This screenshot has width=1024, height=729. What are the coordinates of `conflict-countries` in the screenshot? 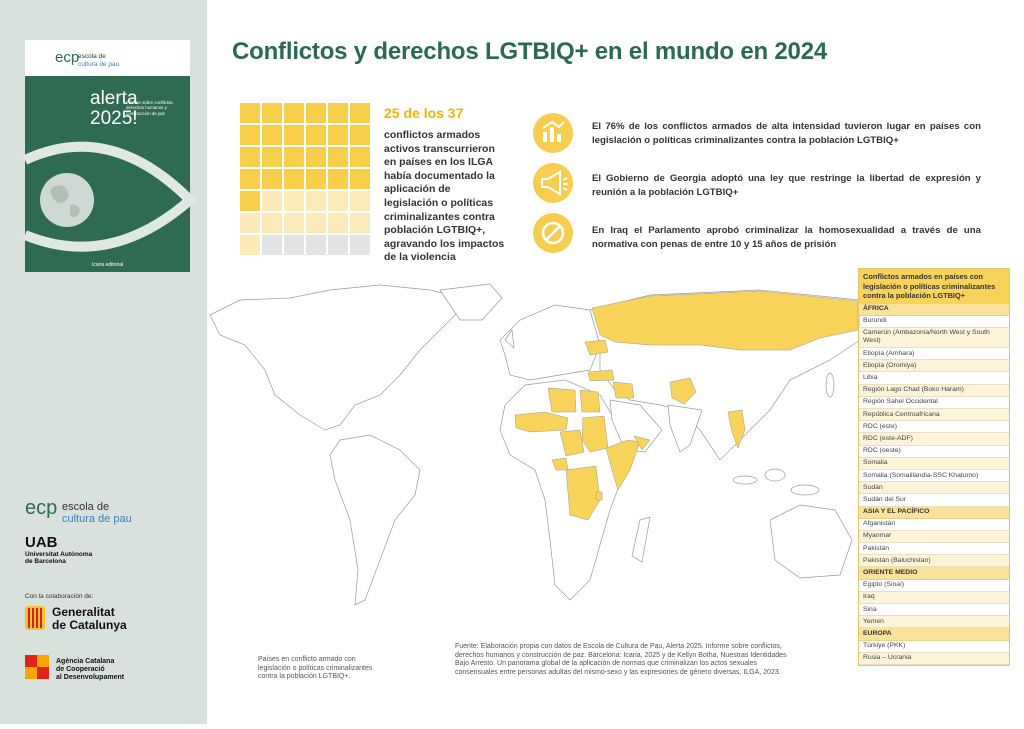 It's located at (686, 405).